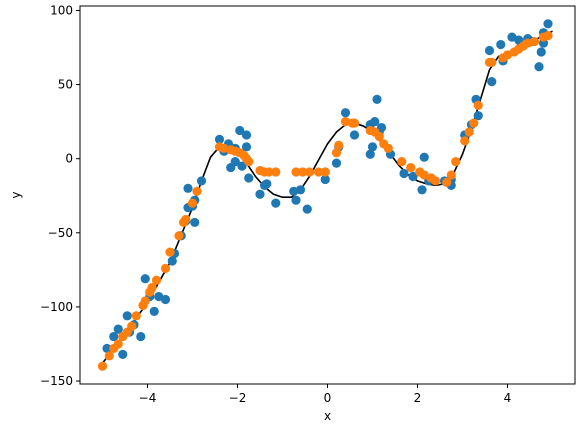 Image resolution: width=583 pixels, height=433 pixels. I want to click on x-tick-label: 2, so click(418, 398).